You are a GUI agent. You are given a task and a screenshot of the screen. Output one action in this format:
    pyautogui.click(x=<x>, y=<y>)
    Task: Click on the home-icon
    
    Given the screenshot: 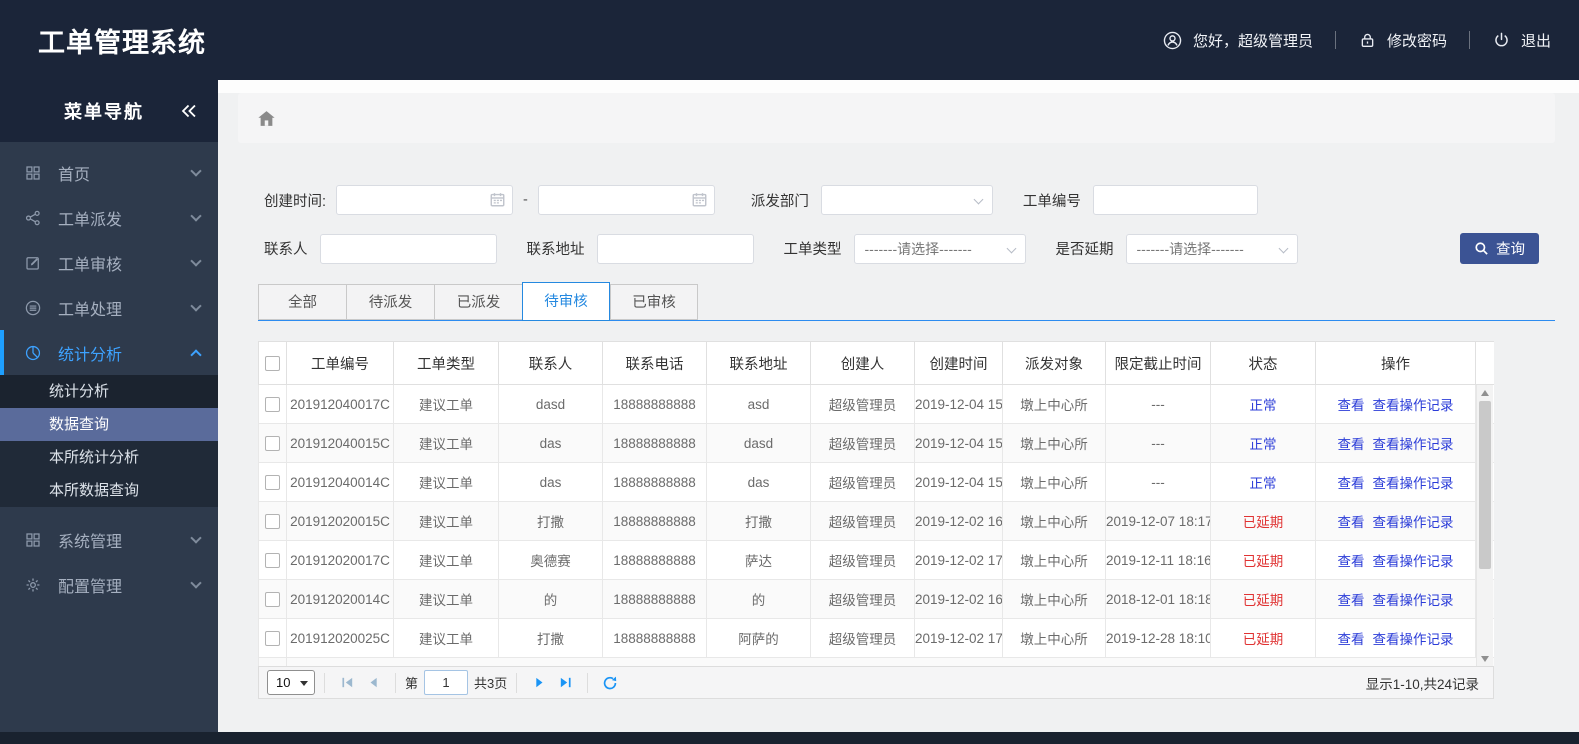 What is the action you would take?
    pyautogui.click(x=266, y=118)
    